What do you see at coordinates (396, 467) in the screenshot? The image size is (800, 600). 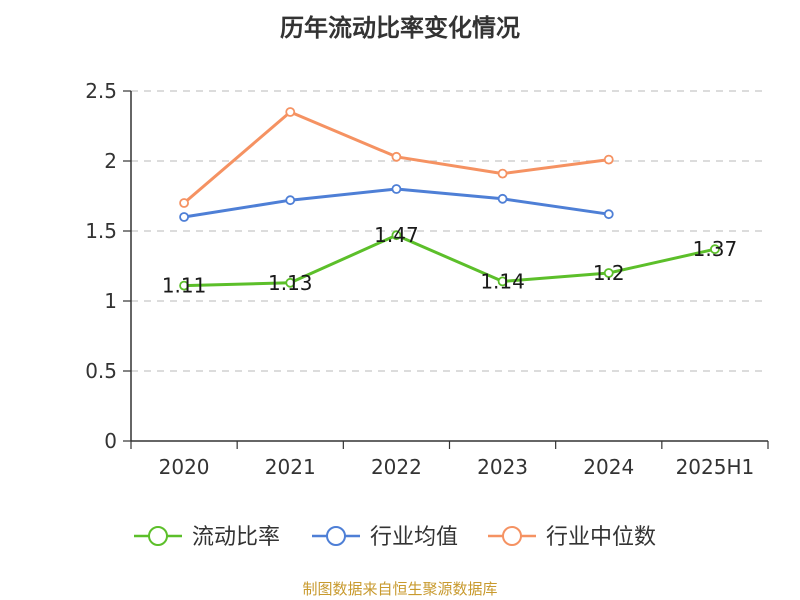 I see `x-tick-label: 2022` at bounding box center [396, 467].